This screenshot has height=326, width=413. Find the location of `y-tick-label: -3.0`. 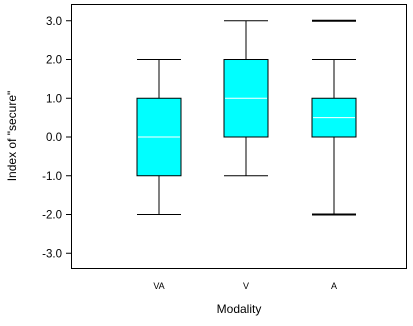

y-tick-label: -3.0 is located at coordinates (52, 254).